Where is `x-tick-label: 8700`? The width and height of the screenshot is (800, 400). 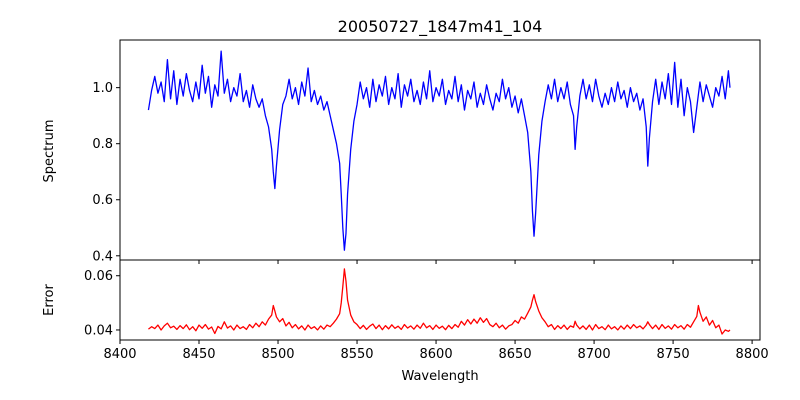 x-tick-label: 8700 is located at coordinates (594, 354).